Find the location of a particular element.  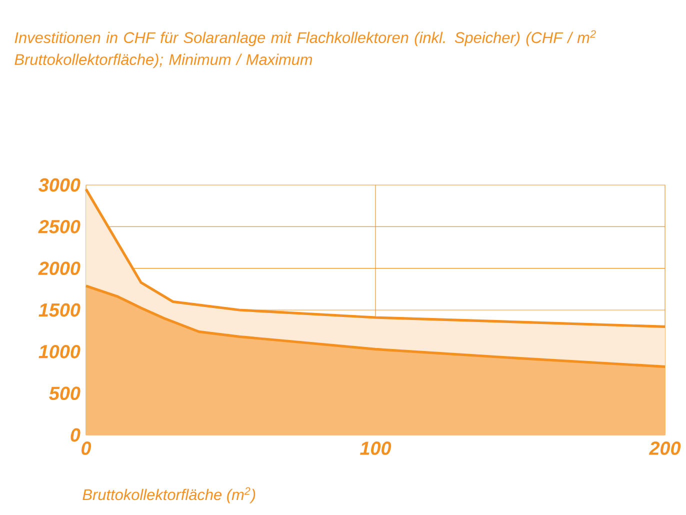

text: Investitionen in CHF für Solaranlage mit Flachkollektoren (inkl. Speicher) (CHF / m$^{2}$ Bruttokollektorfläche); Minimum / Maximum is located at coordinates (305, 49).